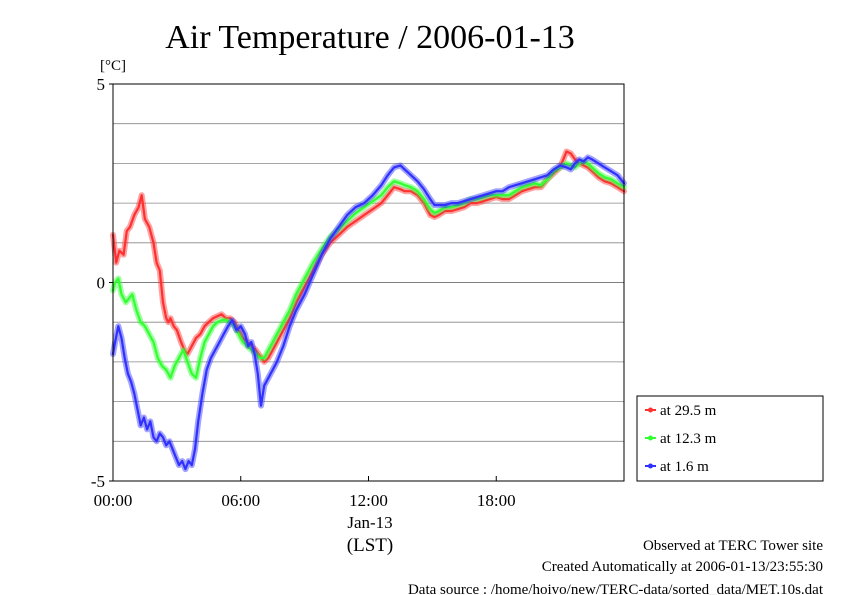  What do you see at coordinates (369, 522) in the screenshot?
I see `x-date-label: Jan-13` at bounding box center [369, 522].